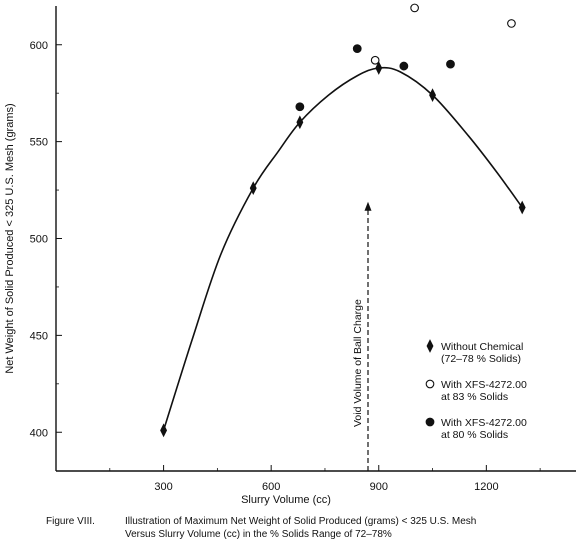  What do you see at coordinates (39, 143) in the screenshot?
I see `y-tick-label: 550` at bounding box center [39, 143].